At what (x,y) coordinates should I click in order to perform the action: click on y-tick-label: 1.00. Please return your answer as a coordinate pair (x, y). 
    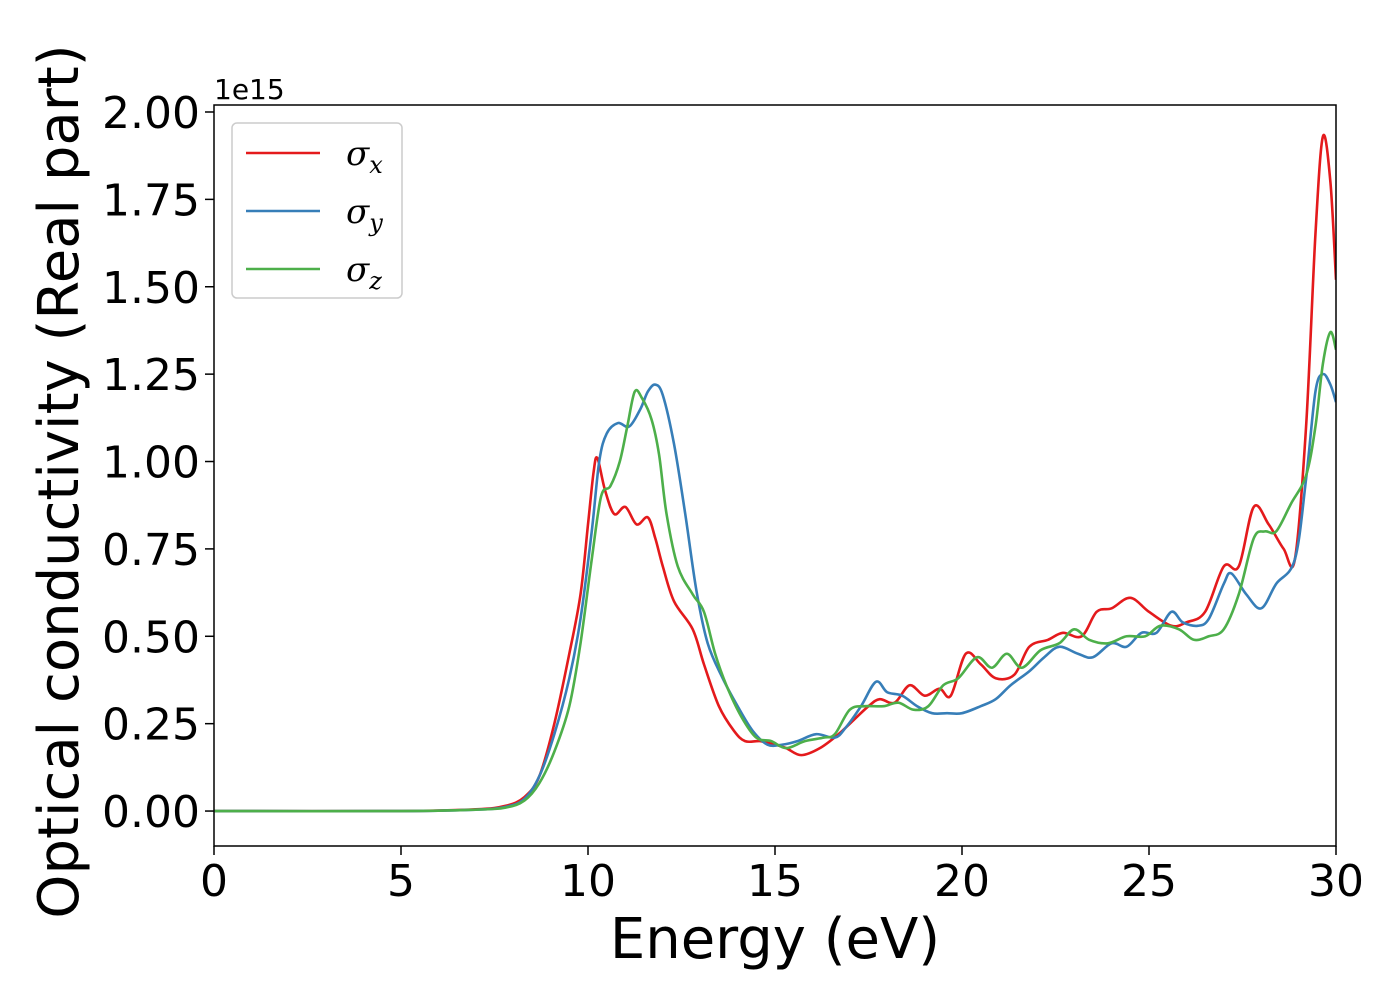
    Looking at the image, I should click on (151, 463).